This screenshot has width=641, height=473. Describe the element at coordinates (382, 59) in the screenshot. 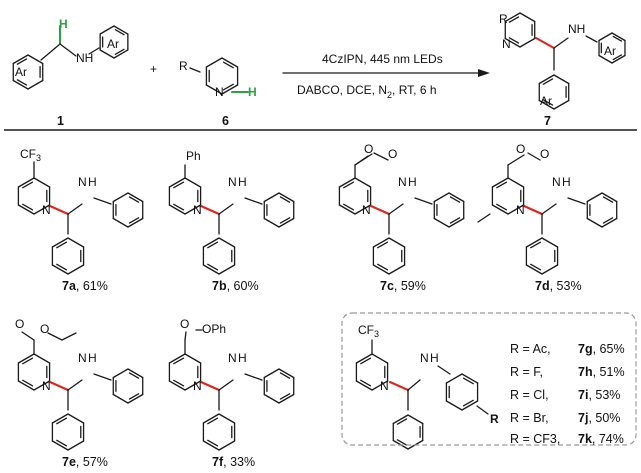

I see `conditions-top: 4CzIPN, 445 nm LEDs` at that location.